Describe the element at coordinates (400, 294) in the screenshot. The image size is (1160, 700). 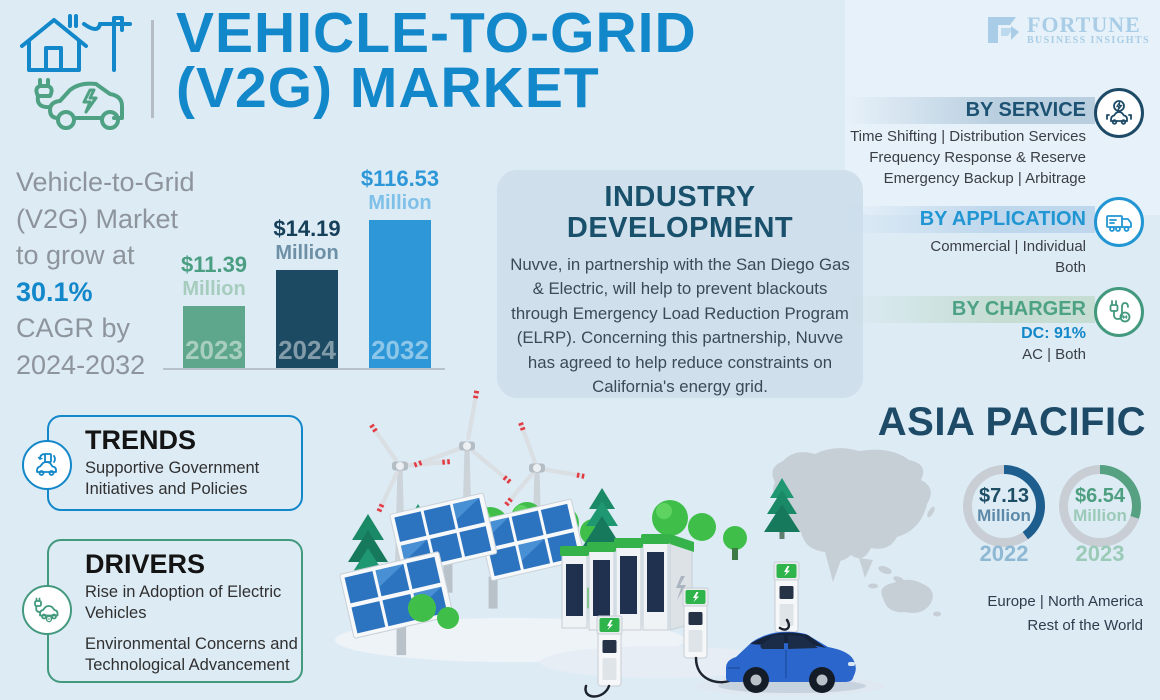
I see `bar-rect: 2032` at that location.